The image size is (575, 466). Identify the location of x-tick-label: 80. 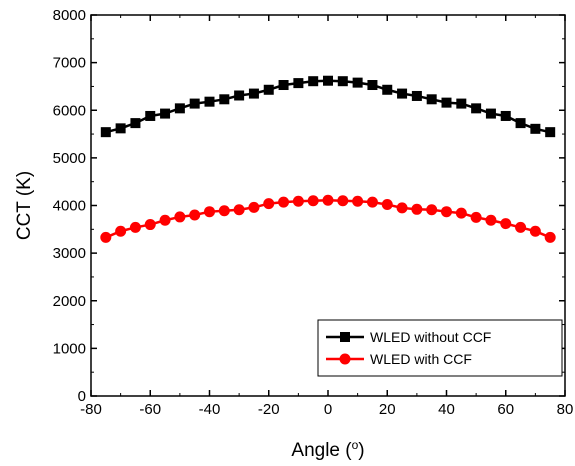
(565, 409).